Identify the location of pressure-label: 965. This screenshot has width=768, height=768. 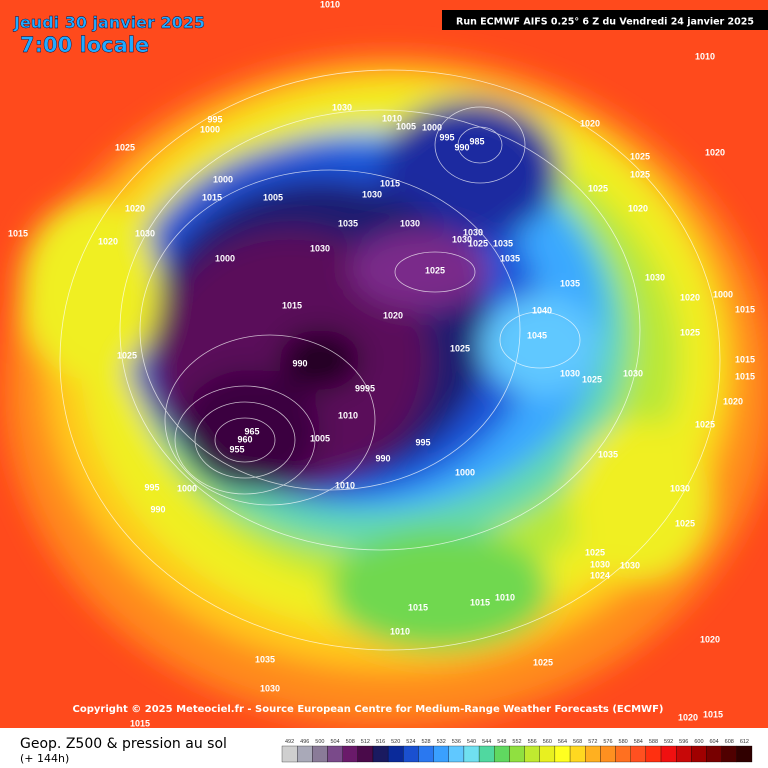
(251, 431).